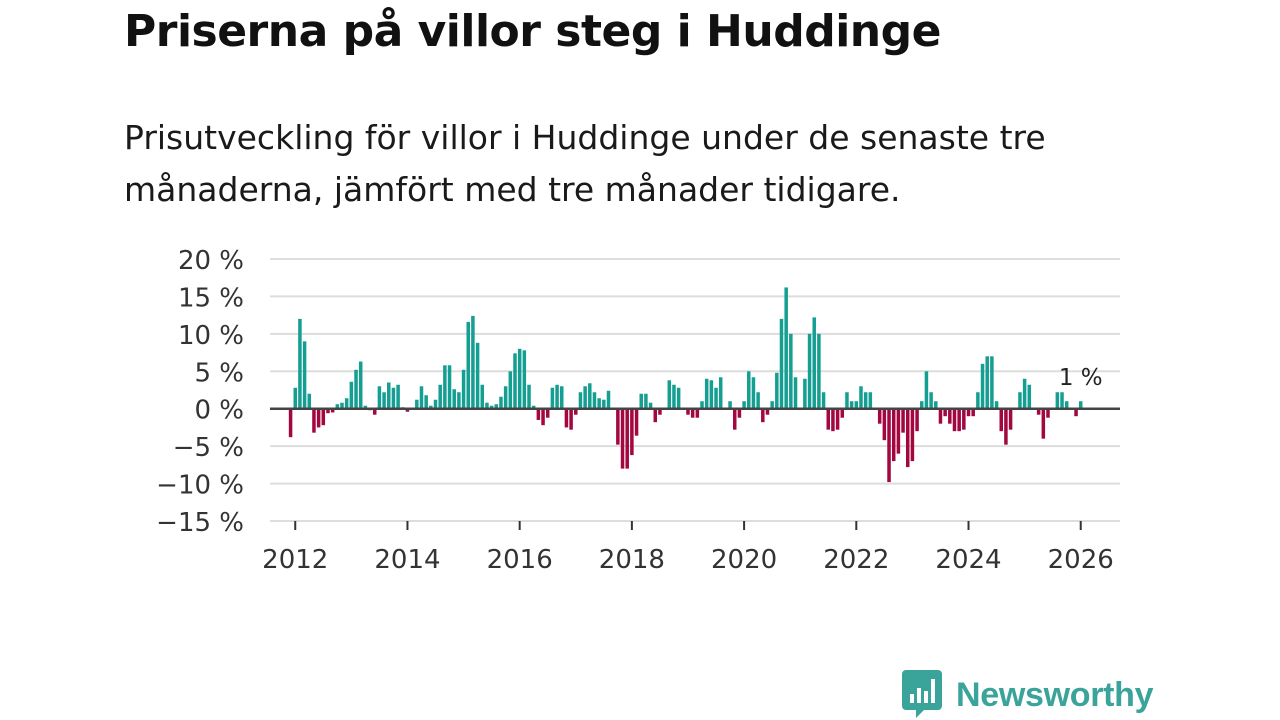 This screenshot has width=1280, height=720. What do you see at coordinates (211, 298) in the screenshot?
I see `y-tick-label: 15 %` at bounding box center [211, 298].